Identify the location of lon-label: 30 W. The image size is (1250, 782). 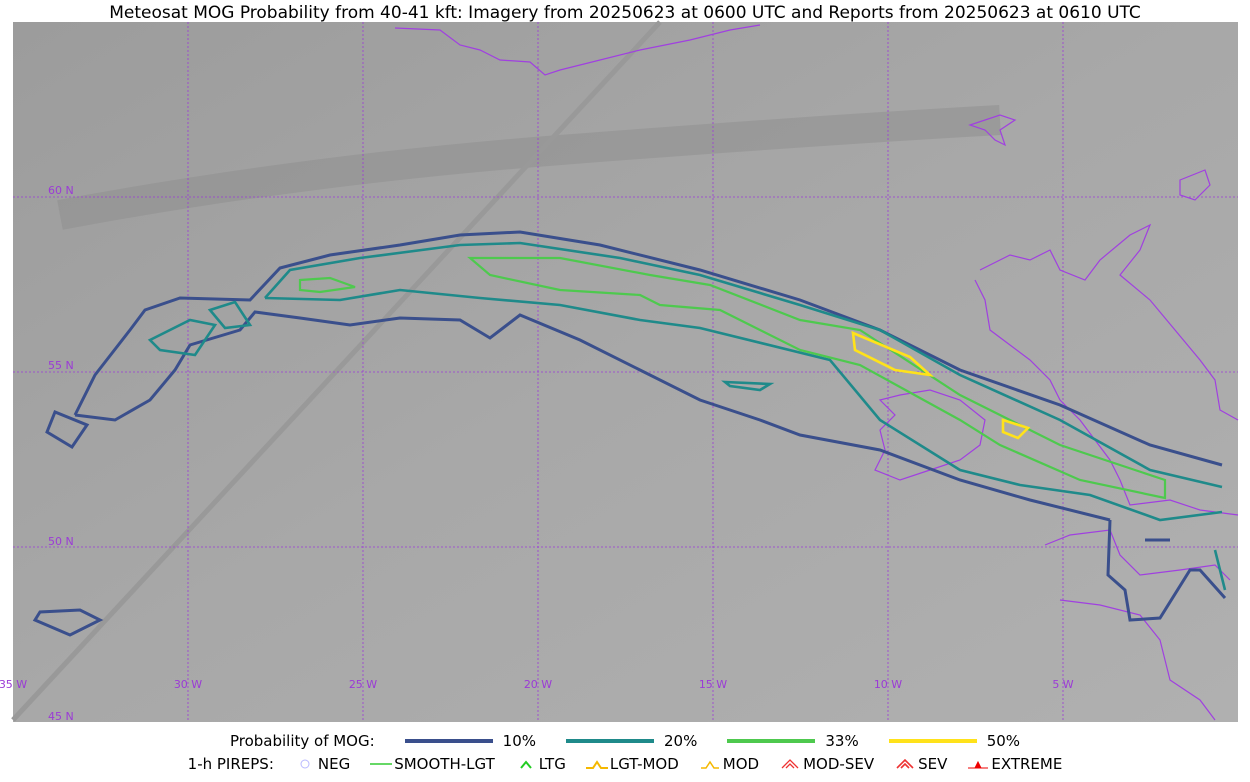
(188, 684).